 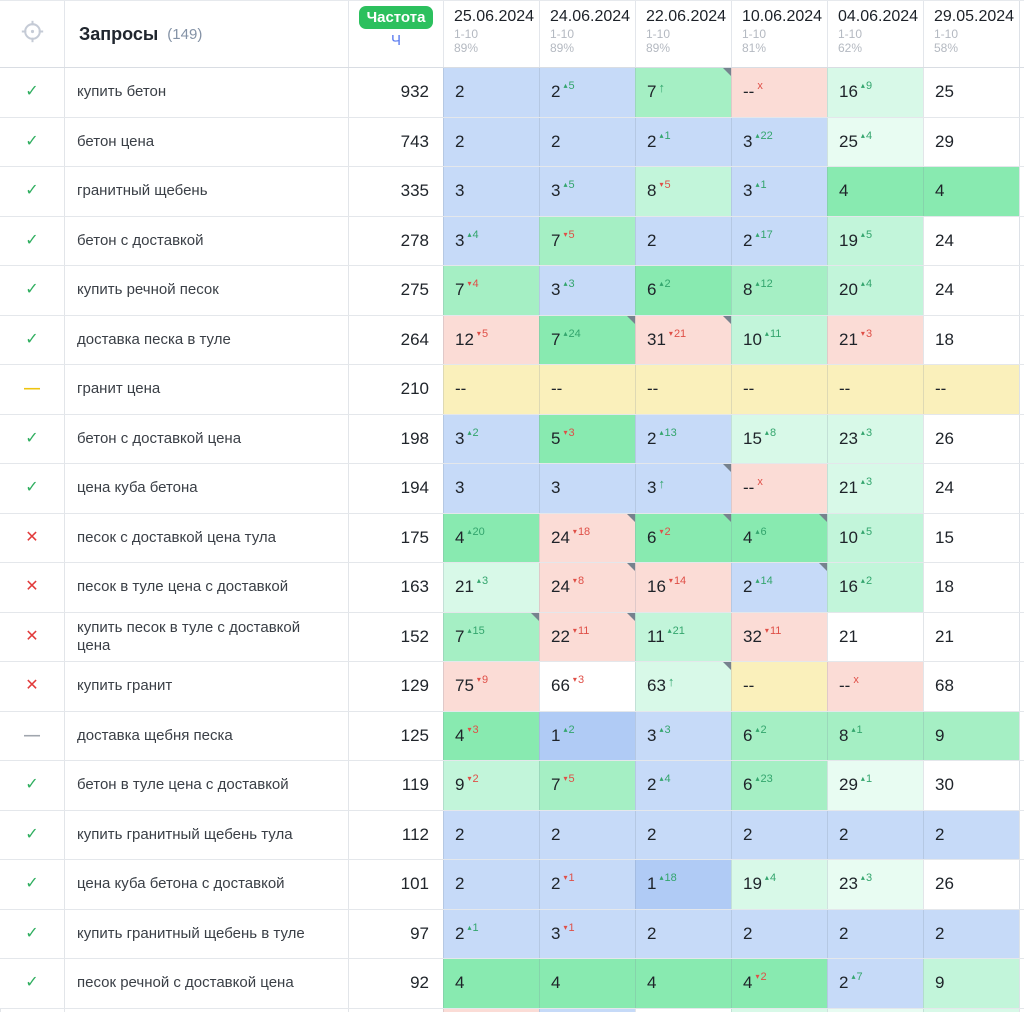 I want to click on query-cell: купить речной песок, so click(x=206, y=290).